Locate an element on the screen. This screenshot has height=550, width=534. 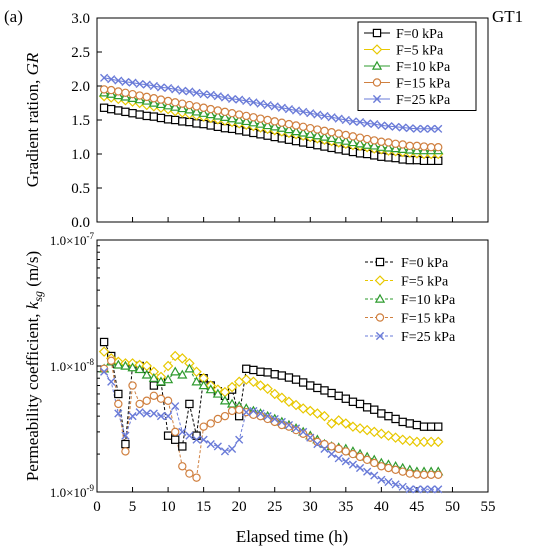
legend-label: F=25 kPa is located at coordinates (423, 100).